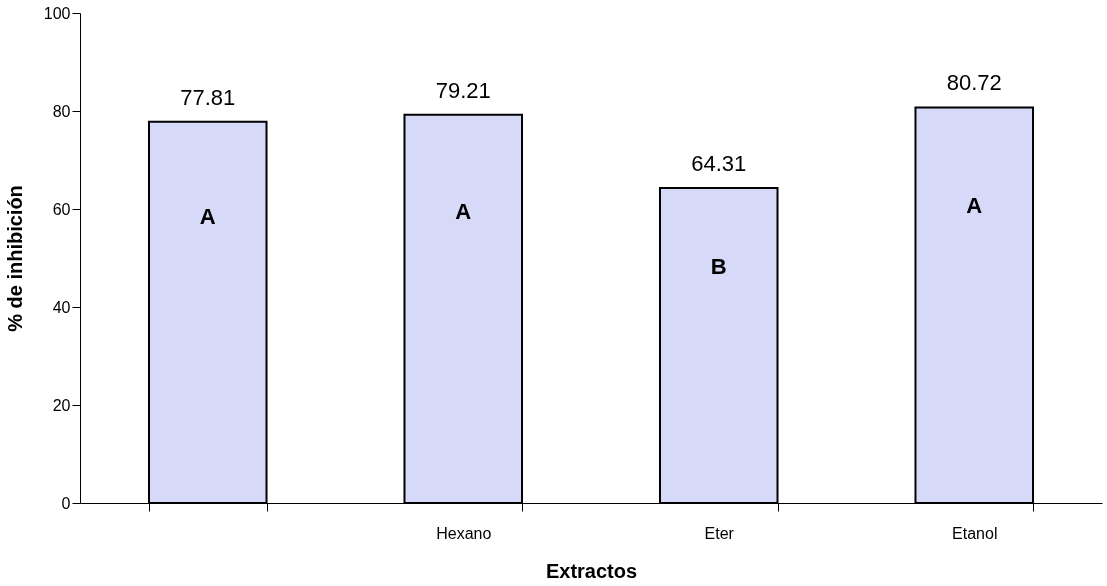 This screenshot has width=1107, height=586. Describe the element at coordinates (14, 258) in the screenshot. I see `y-axis-title: % de inhibición` at that location.